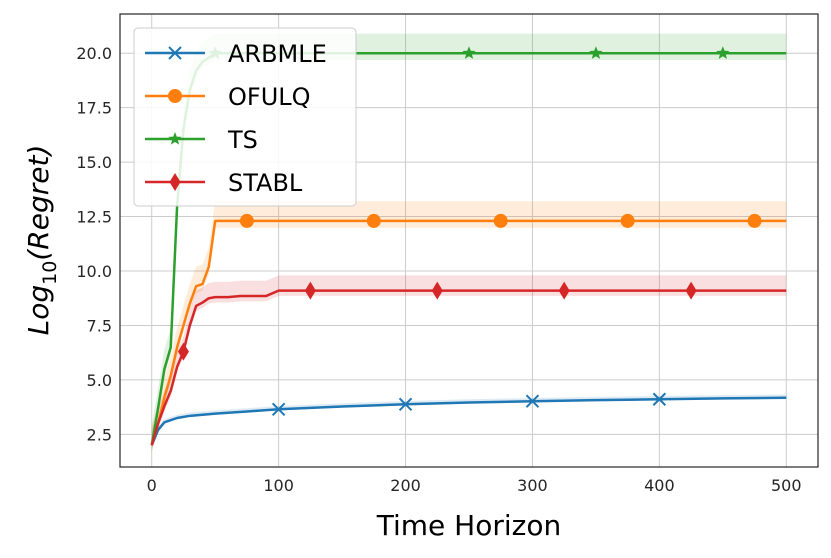  Describe the element at coordinates (474, 485) in the screenshot. I see `x-tick-labels: 0 100 200 300 400 500` at that location.